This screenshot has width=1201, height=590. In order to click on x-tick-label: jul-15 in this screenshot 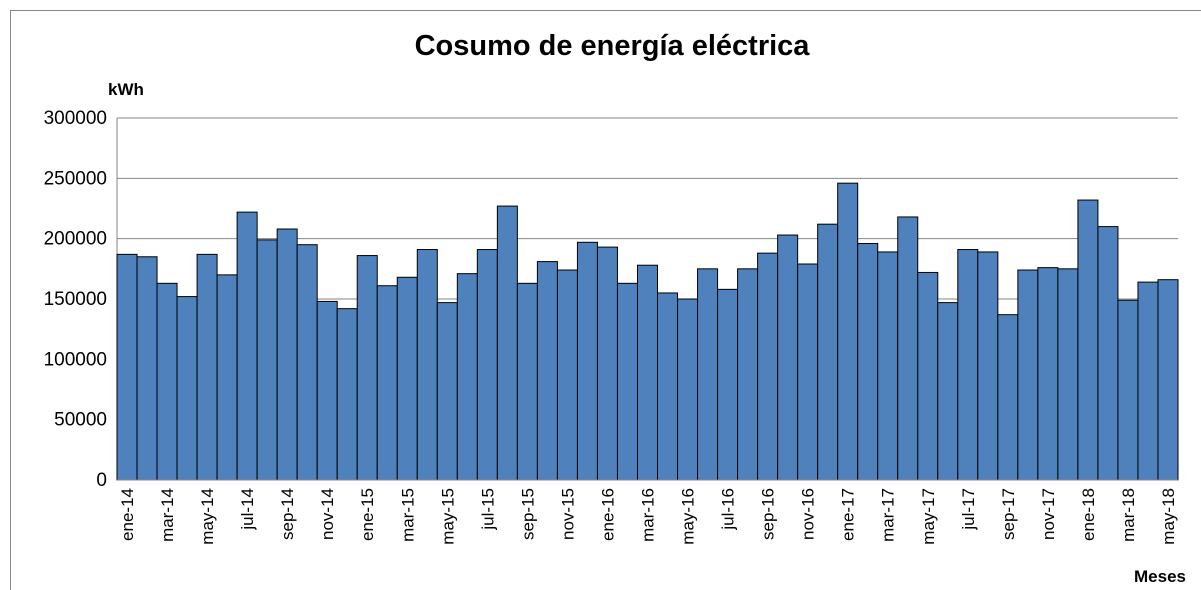, I will do `click(487, 509)`.